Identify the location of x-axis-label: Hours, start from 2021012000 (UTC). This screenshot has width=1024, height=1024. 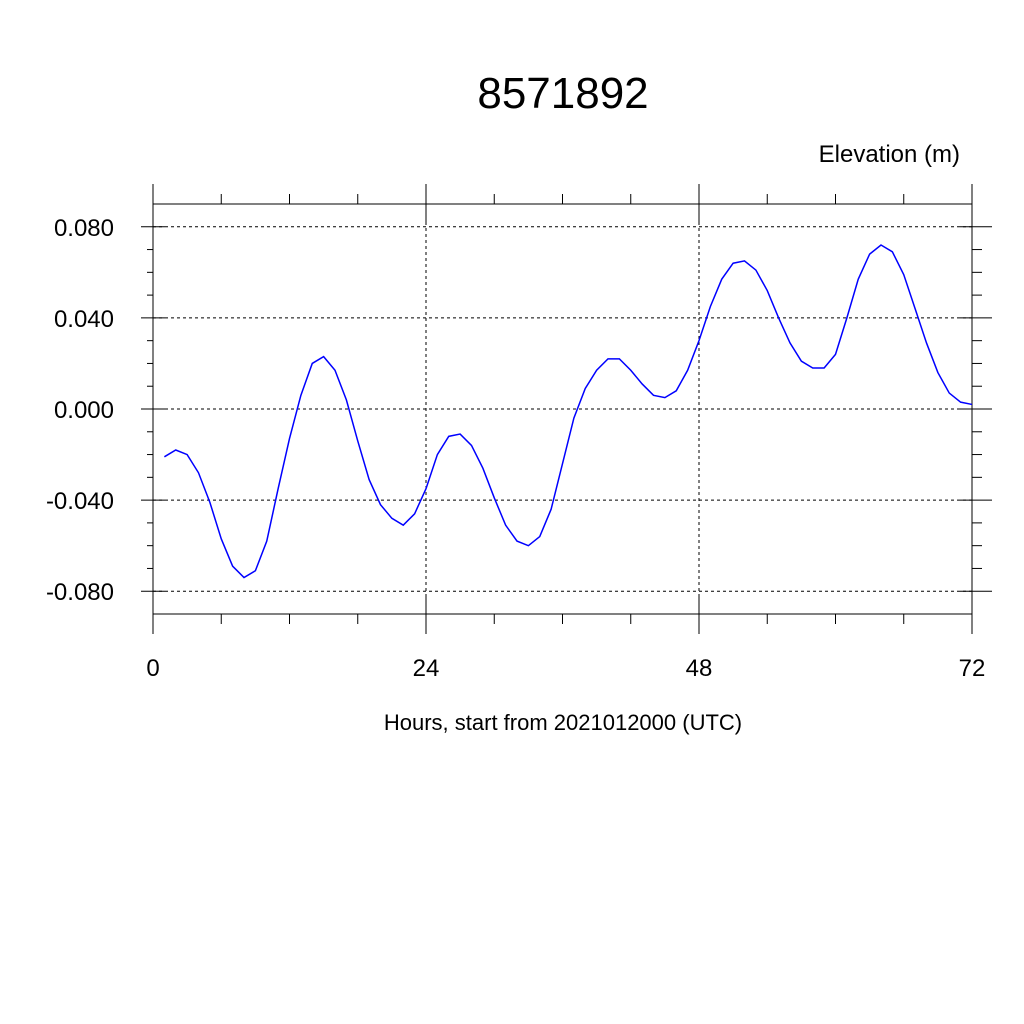
(563, 722).